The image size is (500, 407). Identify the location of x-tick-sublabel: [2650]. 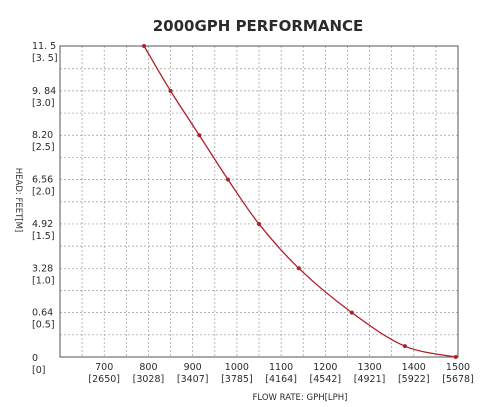
(104, 379).